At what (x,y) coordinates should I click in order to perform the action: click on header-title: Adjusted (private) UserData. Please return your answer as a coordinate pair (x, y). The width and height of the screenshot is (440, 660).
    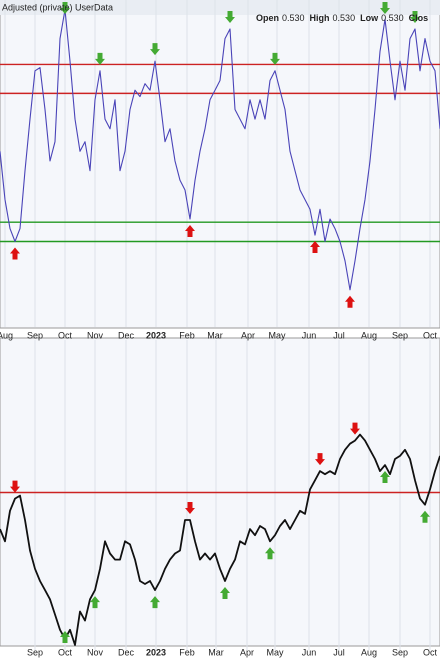
    Looking at the image, I should click on (57, 7).